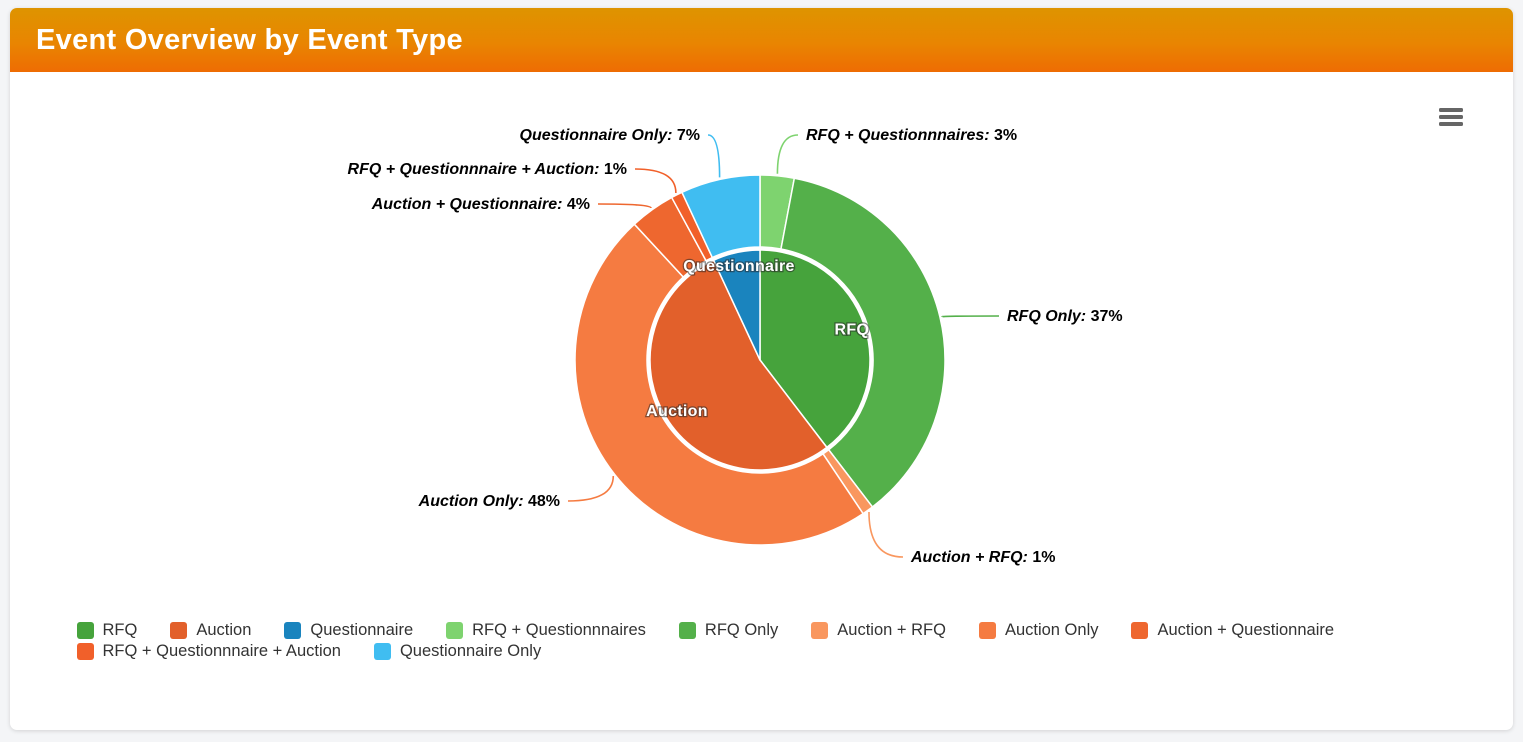  I want to click on legend-label-auction-rfq: Auction + RFQ, so click(891, 630).